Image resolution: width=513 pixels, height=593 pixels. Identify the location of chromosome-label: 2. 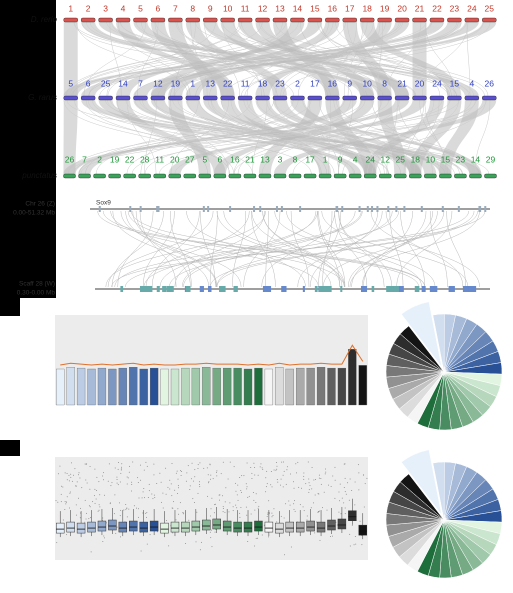
(297, 83).